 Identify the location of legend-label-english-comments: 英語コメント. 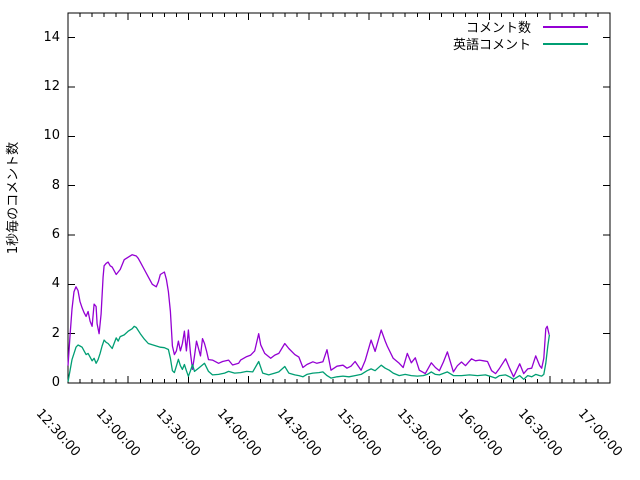
(491, 45).